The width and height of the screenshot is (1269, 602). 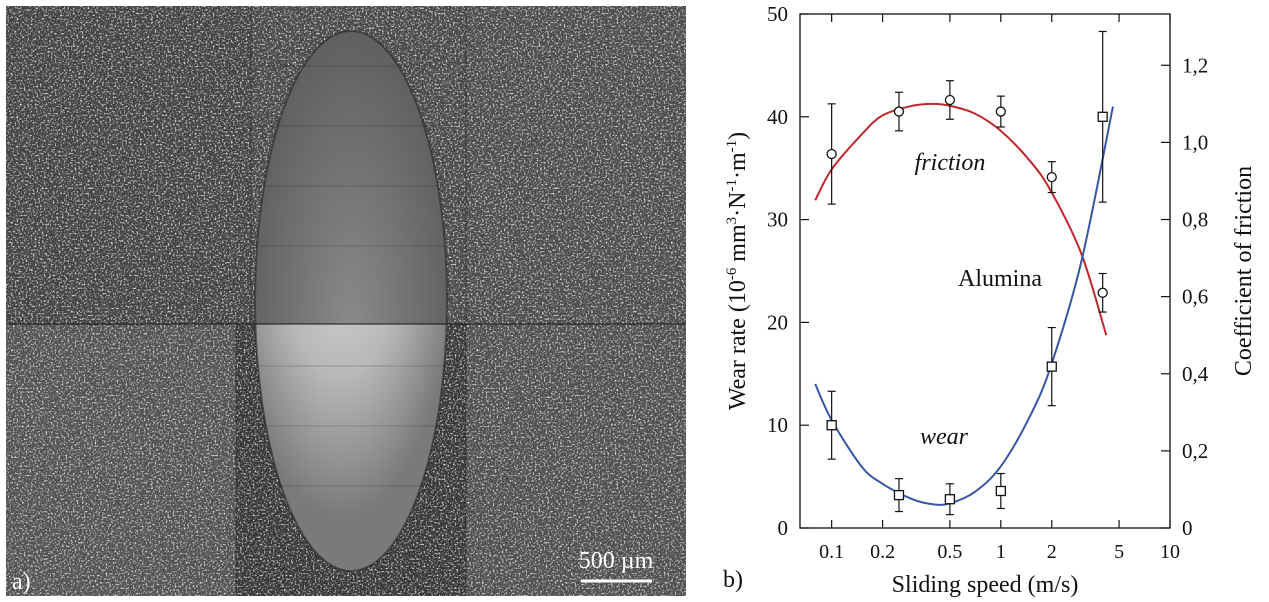 I want to click on y-left-tick-label: 50, so click(x=777, y=14).